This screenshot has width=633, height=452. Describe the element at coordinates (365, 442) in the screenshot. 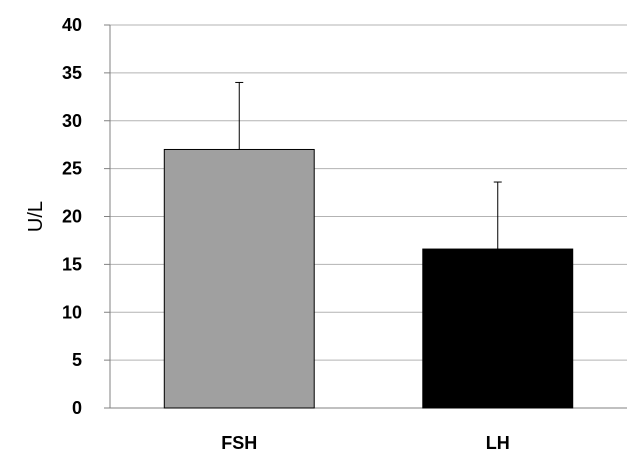

I see `x-category-labels: FSH LH` at that location.